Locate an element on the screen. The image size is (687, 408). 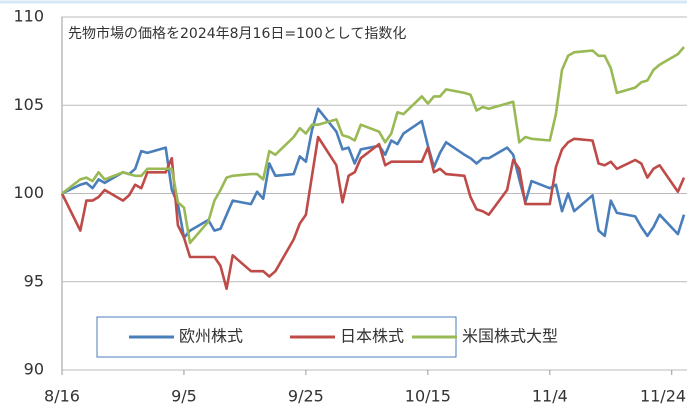
y-tick-label: 110 is located at coordinates (28, 16).